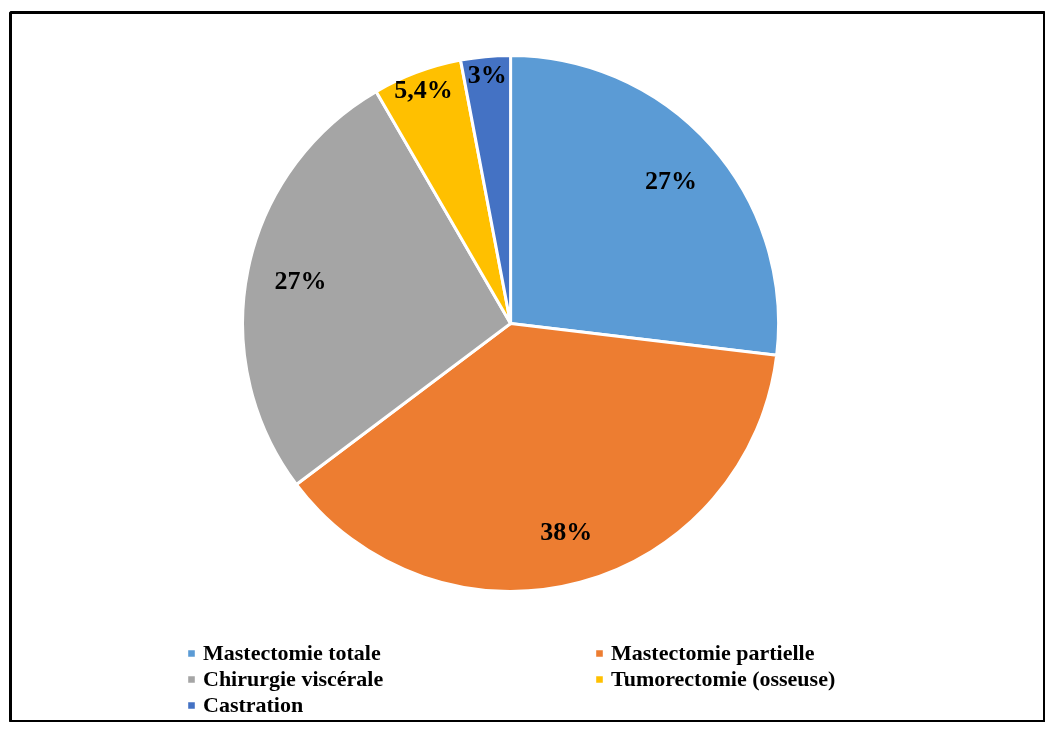 This screenshot has height=731, width=1060. I want to click on legend-label: Chirurgie viscérale, so click(294, 679).